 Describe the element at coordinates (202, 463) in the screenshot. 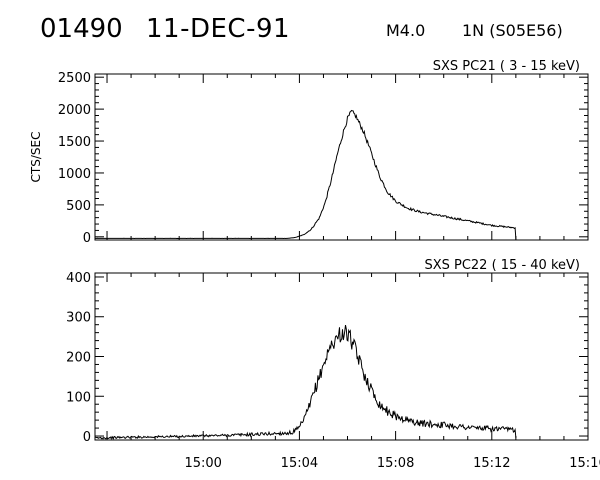

I see `x-tick-label: 15:00` at that location.